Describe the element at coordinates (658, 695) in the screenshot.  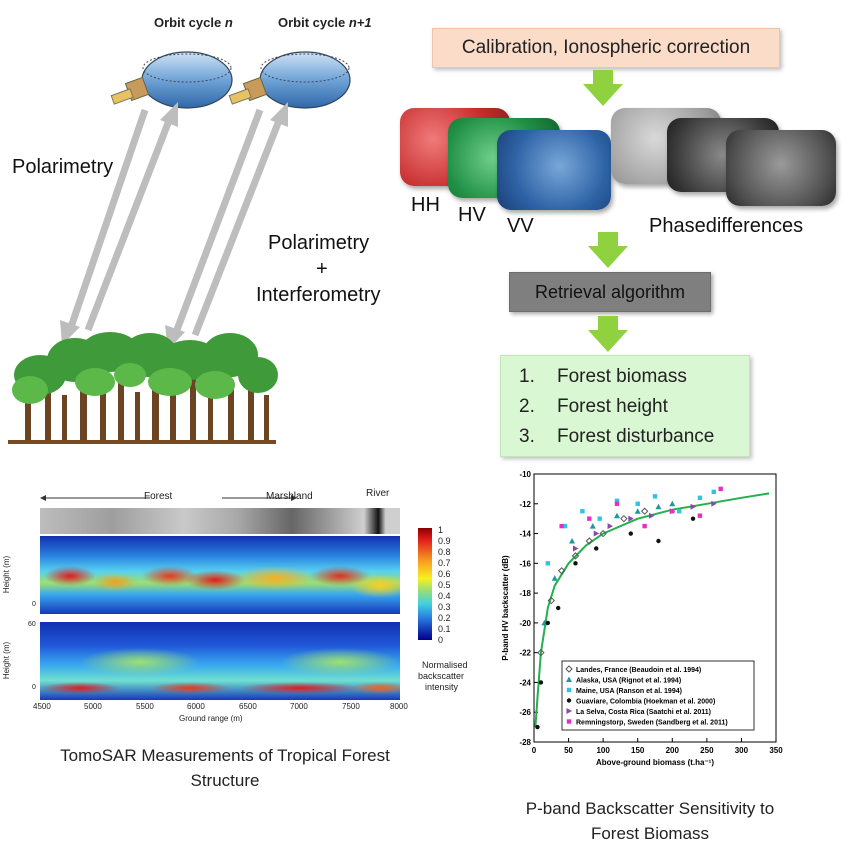
I see `legend-box` at that location.